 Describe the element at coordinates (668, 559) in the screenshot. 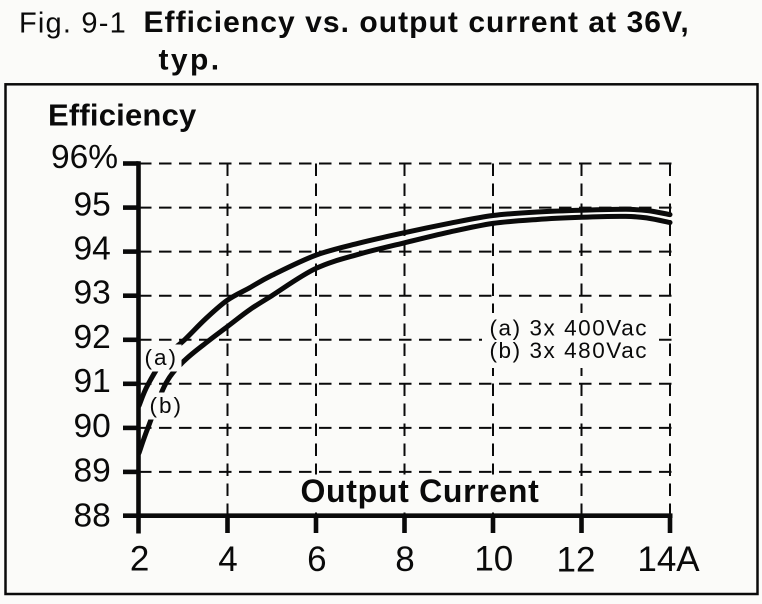

I see `svg-text: 14A` at that location.